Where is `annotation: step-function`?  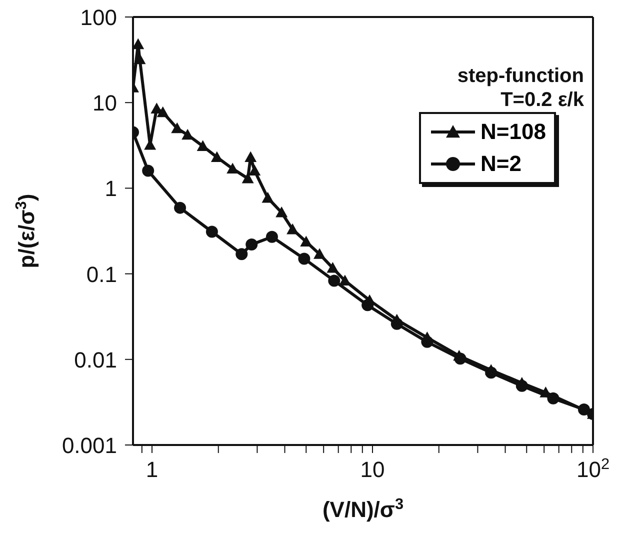
annotation: step-function is located at coordinates (520, 76).